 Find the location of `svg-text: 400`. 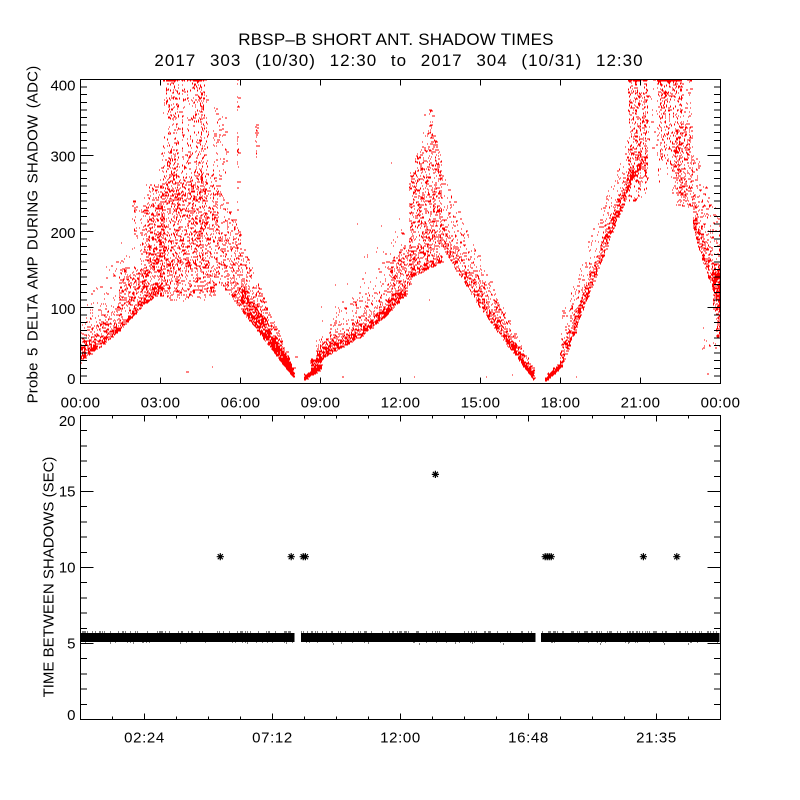

svg-text: 400 is located at coordinates (62, 86).